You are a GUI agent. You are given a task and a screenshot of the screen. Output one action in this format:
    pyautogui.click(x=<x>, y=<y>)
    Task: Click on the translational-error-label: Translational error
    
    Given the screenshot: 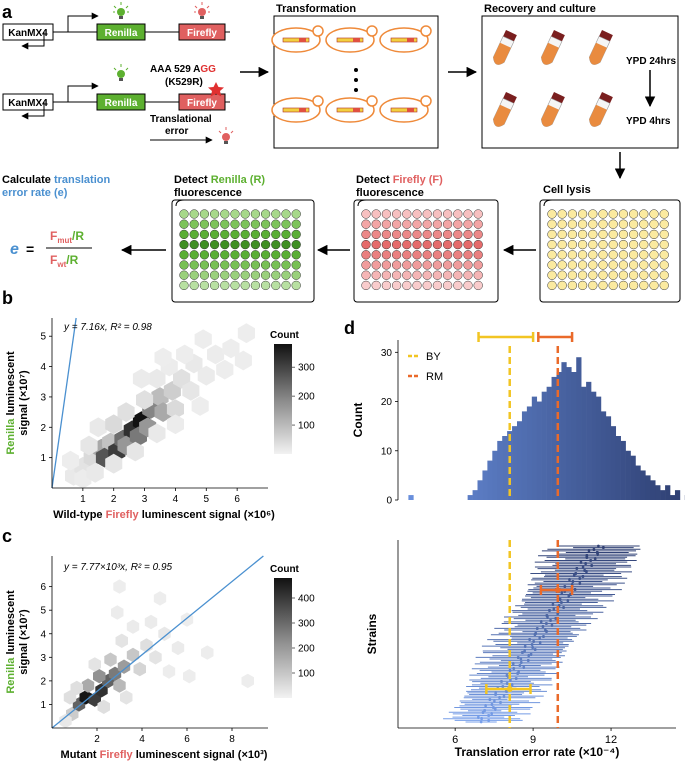 What is the action you would take?
    pyautogui.click(x=182, y=125)
    